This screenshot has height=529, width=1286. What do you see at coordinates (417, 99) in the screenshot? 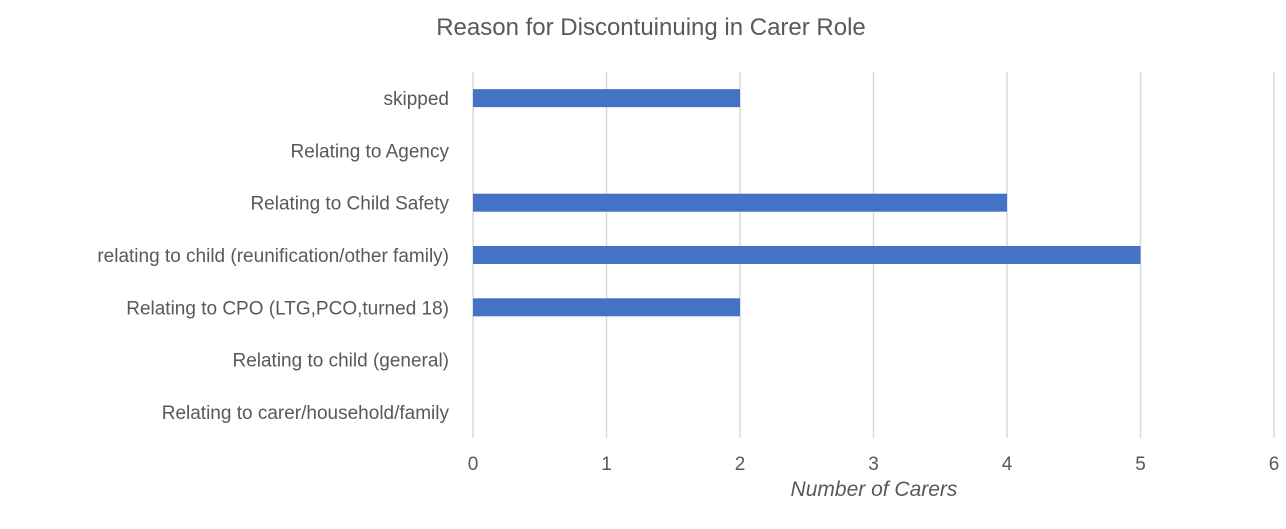
I see `category-label: skipped` at bounding box center [417, 99].